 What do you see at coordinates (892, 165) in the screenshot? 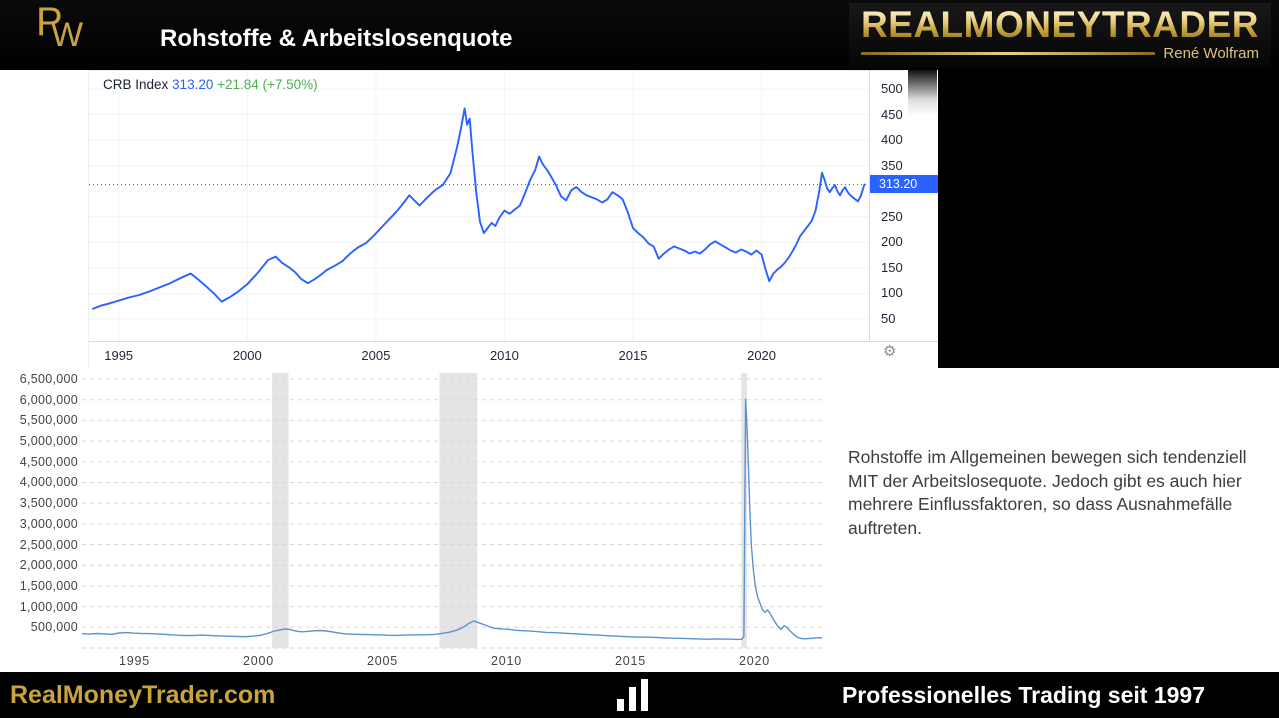
I see `price-scale-label: 350` at bounding box center [892, 165].